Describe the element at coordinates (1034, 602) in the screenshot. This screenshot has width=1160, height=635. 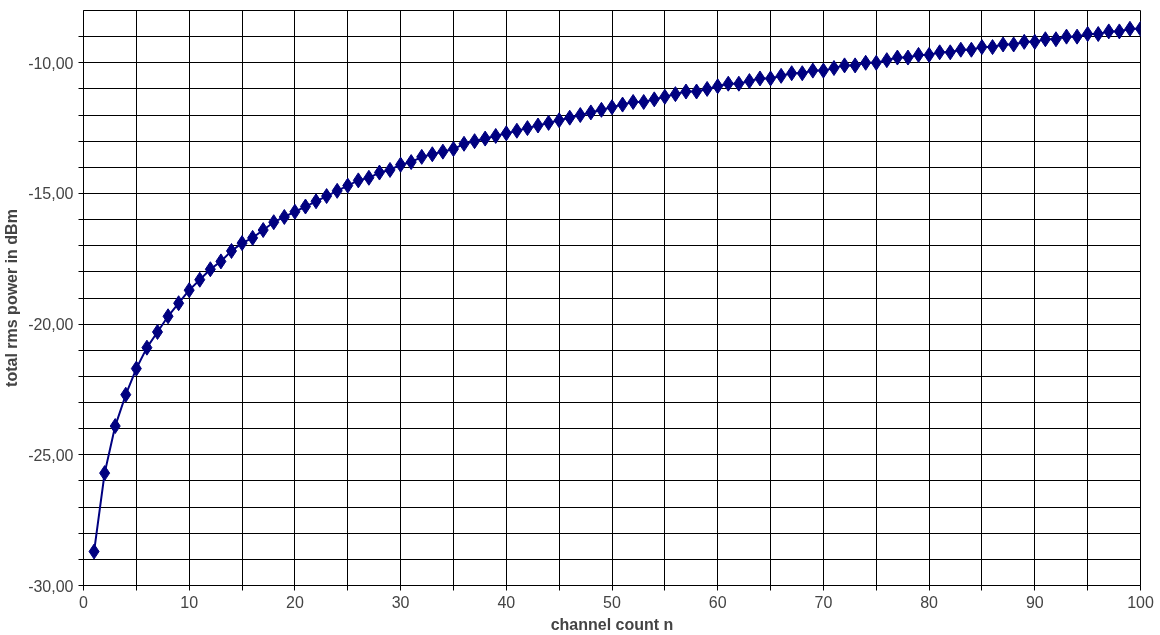
I see `x-tick-label: 90` at that location.